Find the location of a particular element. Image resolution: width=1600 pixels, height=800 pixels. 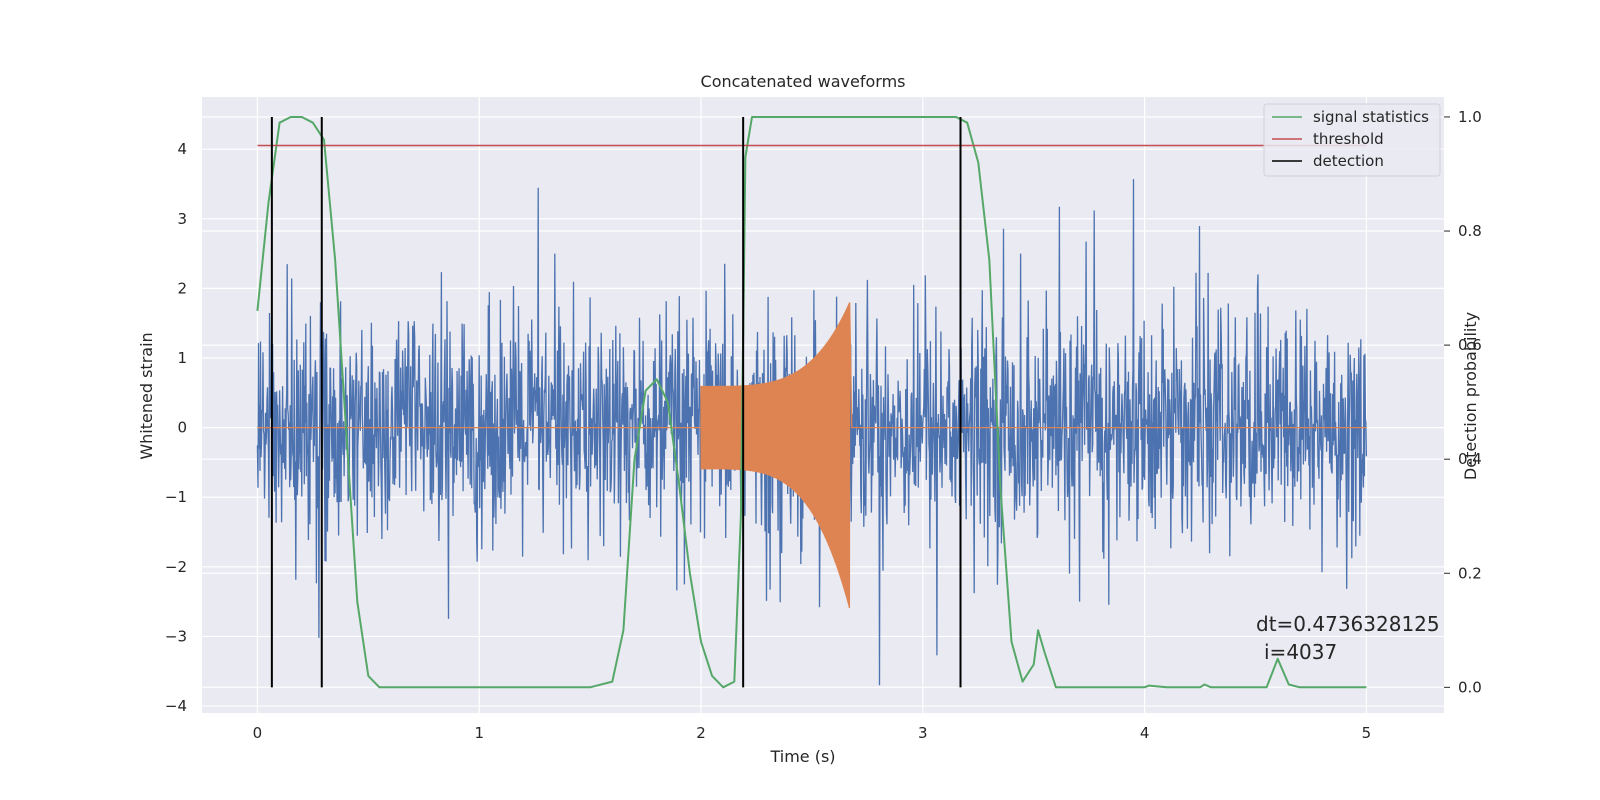

y-tick-label: −4 is located at coordinates (176, 706).